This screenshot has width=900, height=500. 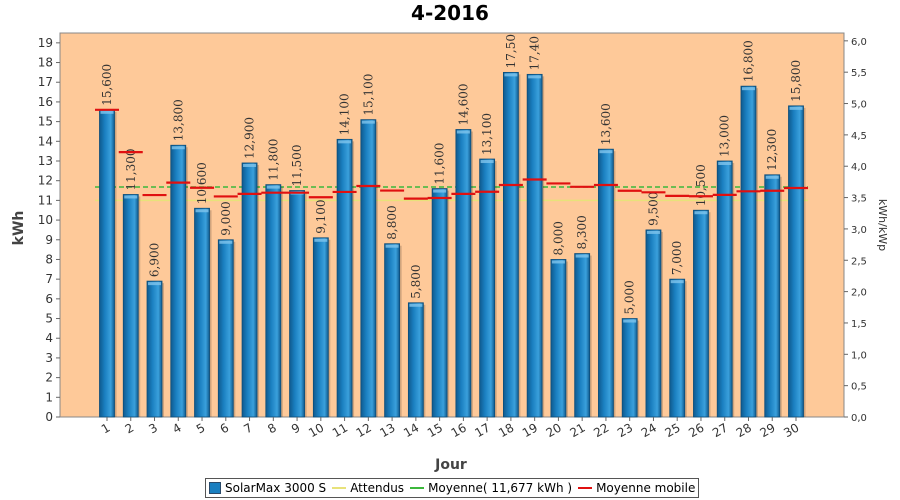 I want to click on y-tick-label: 5, so click(x=49, y=319).